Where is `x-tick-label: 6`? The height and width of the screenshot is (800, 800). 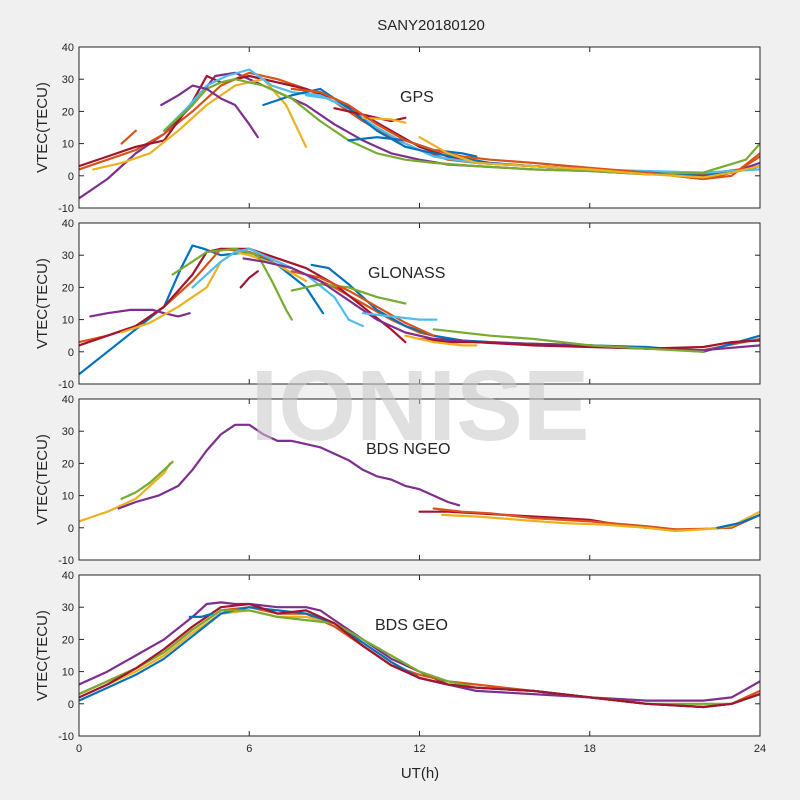 x-tick-label: 6 is located at coordinates (249, 749).